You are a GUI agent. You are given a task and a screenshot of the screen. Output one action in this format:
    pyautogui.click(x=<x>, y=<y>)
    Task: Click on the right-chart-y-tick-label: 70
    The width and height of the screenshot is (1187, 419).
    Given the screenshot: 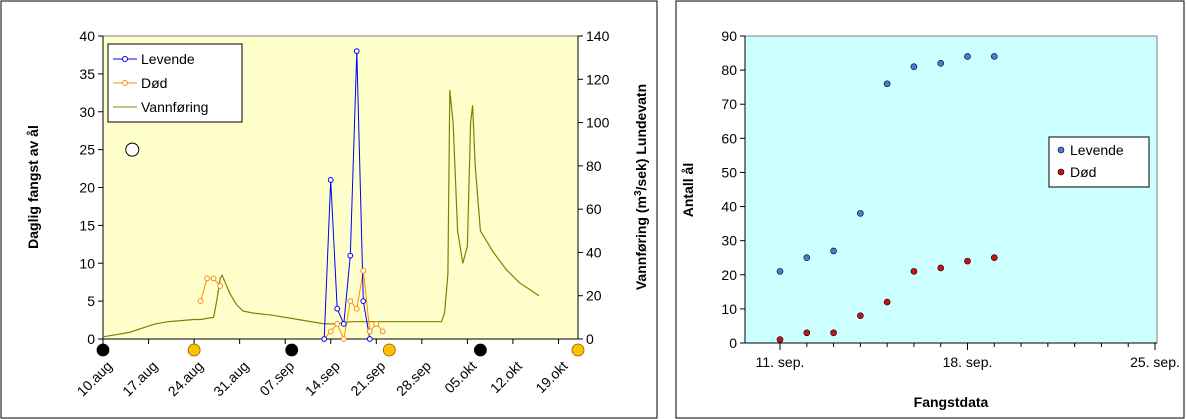 What is the action you would take?
    pyautogui.click(x=729, y=104)
    